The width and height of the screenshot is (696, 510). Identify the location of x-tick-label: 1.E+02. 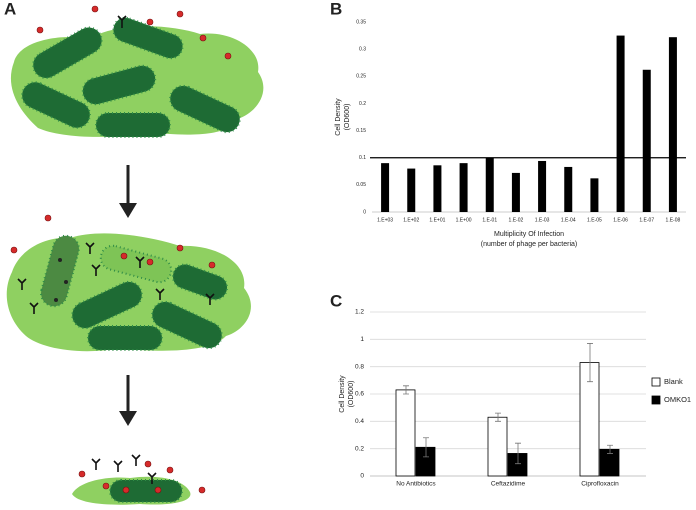
(411, 220).